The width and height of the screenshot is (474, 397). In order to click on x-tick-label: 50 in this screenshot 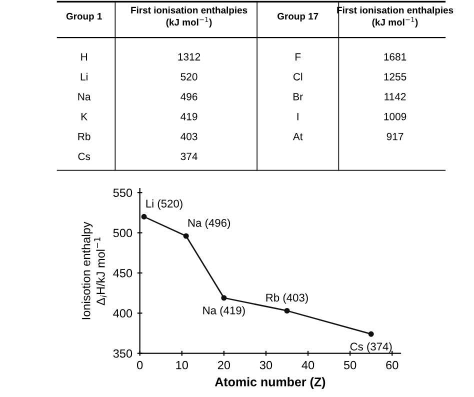, I will do `click(350, 365)`.